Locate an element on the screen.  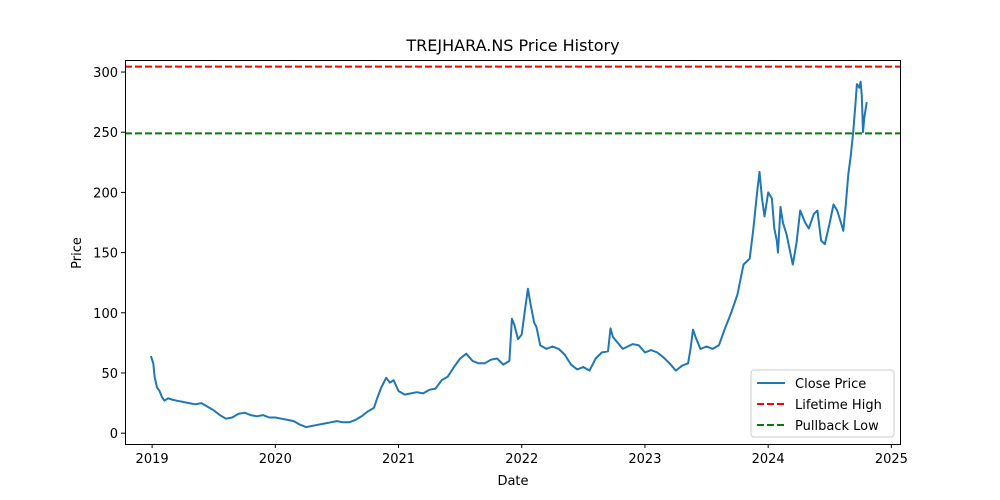
y-tick-label: 100 is located at coordinates (105, 314).